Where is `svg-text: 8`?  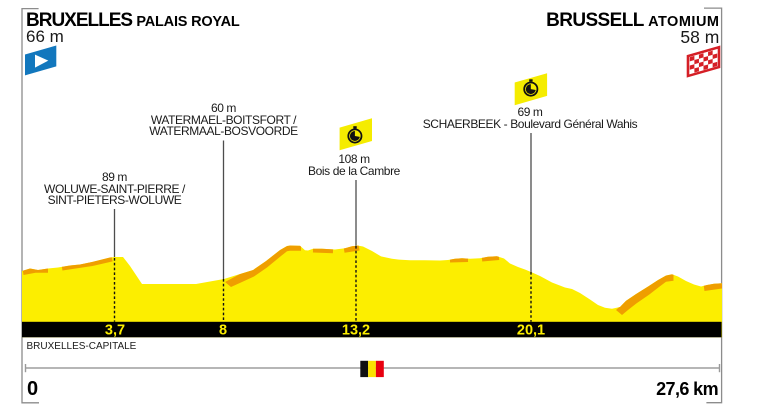
svg-text: 8 is located at coordinates (223, 331).